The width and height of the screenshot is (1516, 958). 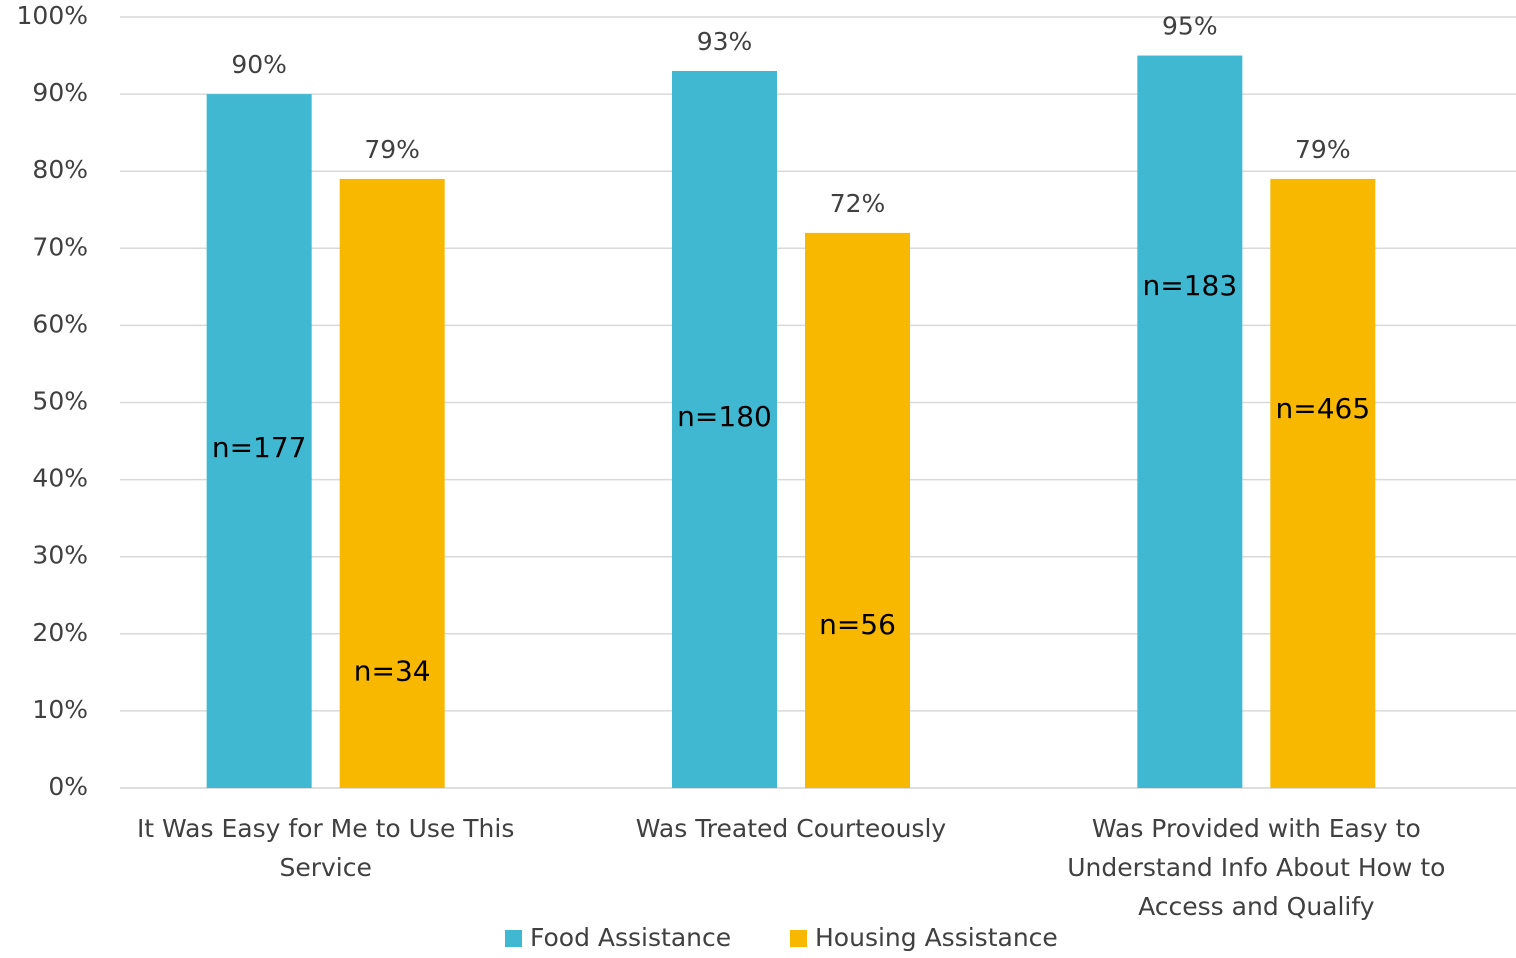 What do you see at coordinates (724, 416) in the screenshot?
I see `annotation: n=180` at bounding box center [724, 416].